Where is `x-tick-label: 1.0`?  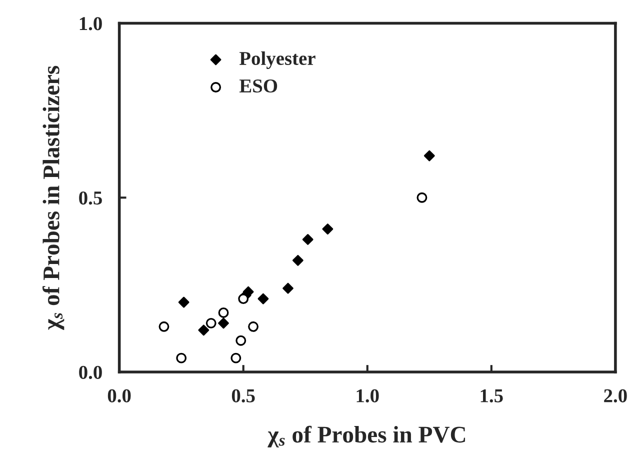
x-tick-label: 1.0 is located at coordinates (367, 395).